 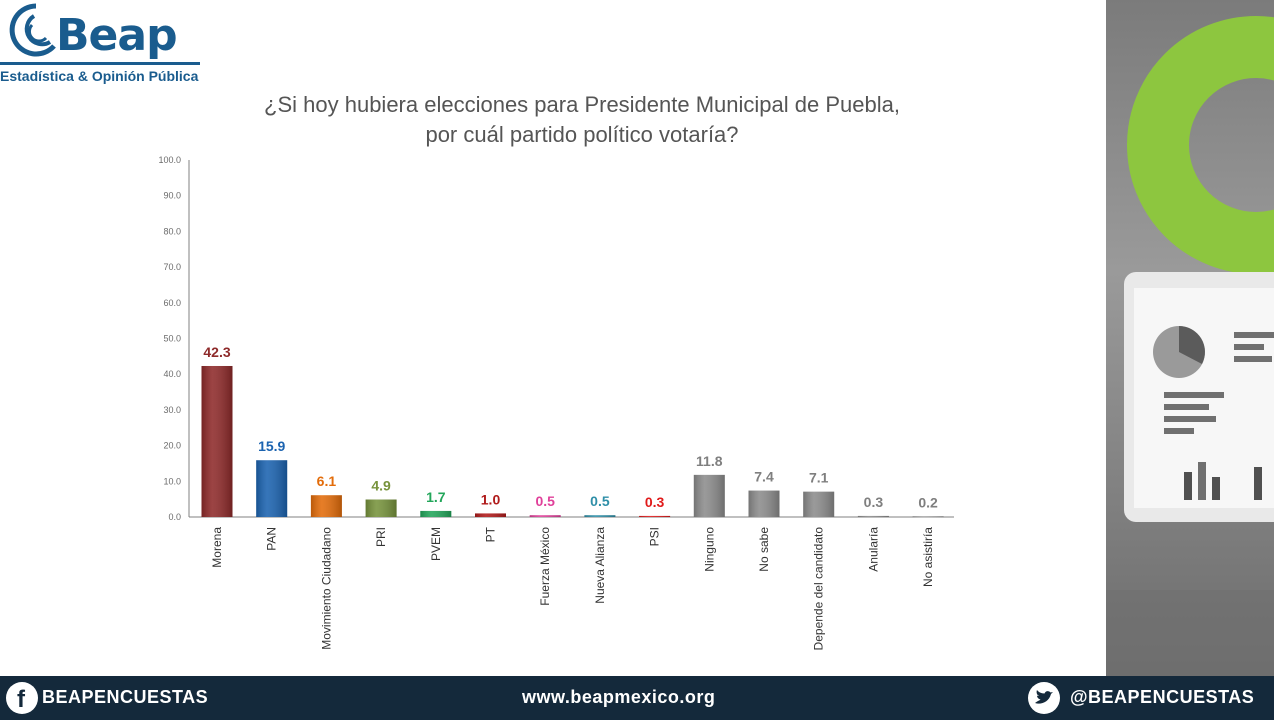 I want to click on category-label-9: Ninguno, so click(x=709, y=549).